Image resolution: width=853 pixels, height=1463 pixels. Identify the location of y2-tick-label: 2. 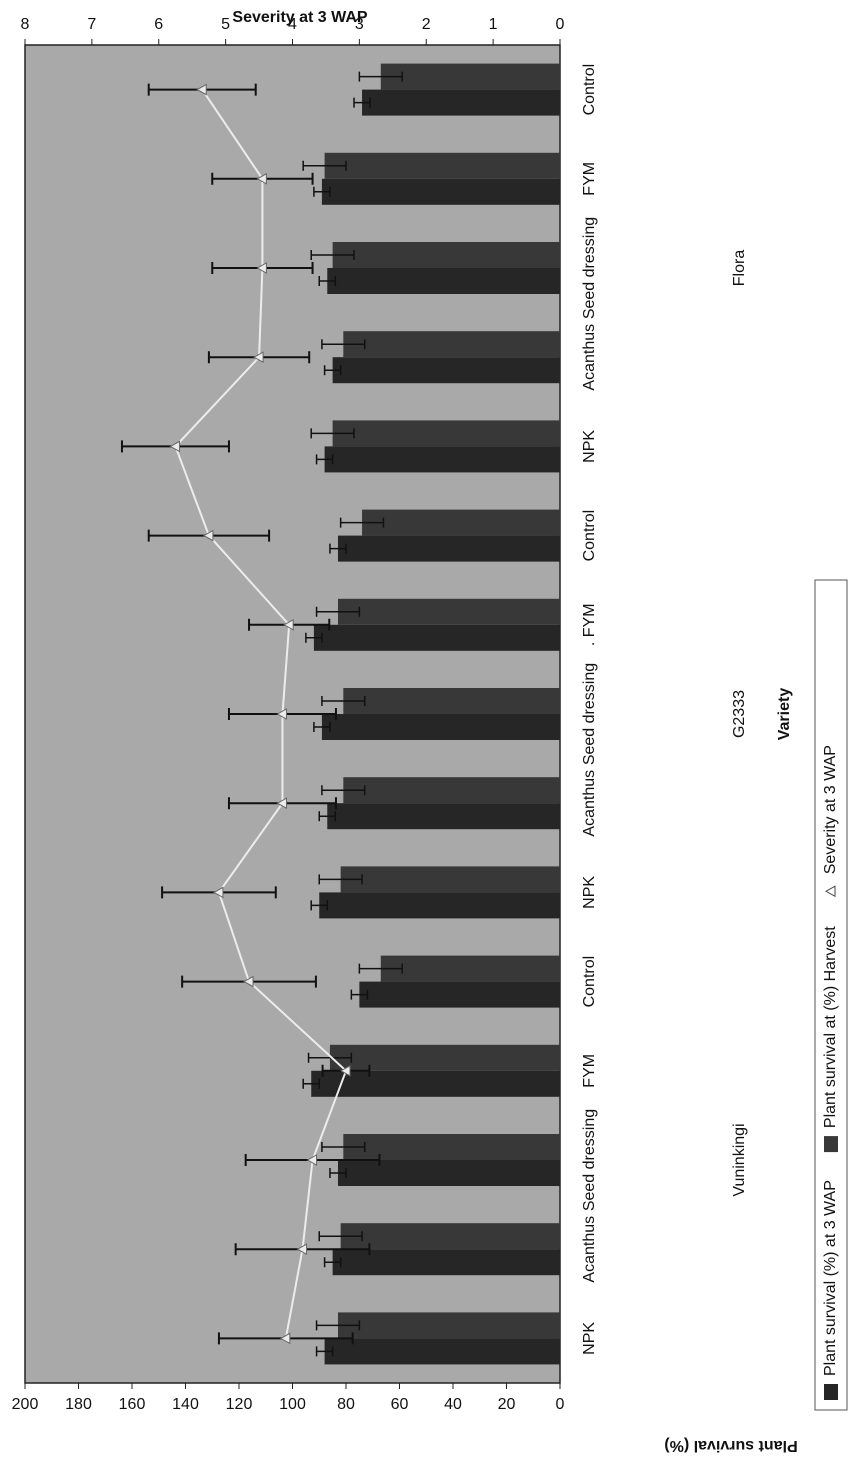
(426, 24).